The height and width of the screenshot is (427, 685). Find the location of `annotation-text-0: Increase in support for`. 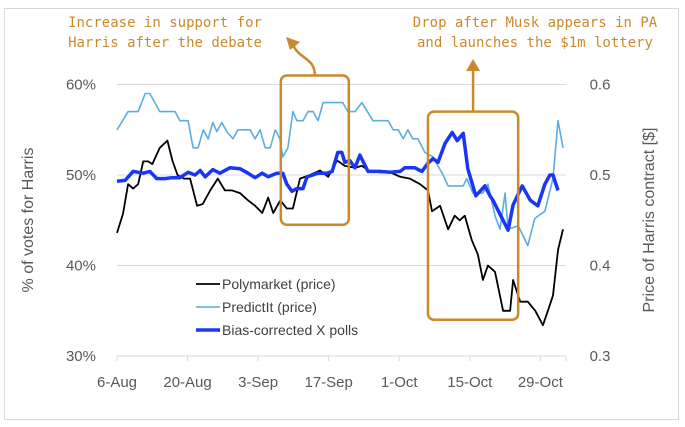

annotation-text-0: Increase in support for is located at coordinates (165, 23).